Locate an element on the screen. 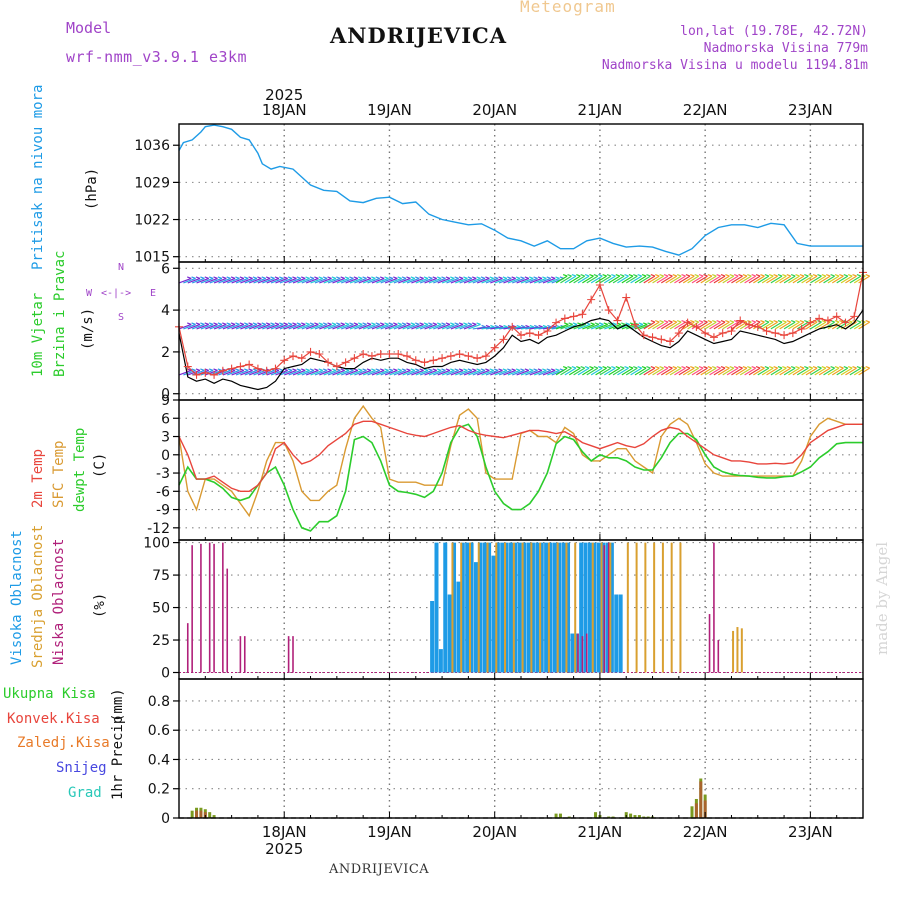  y-tick-label: 1022 is located at coordinates (152, 221).